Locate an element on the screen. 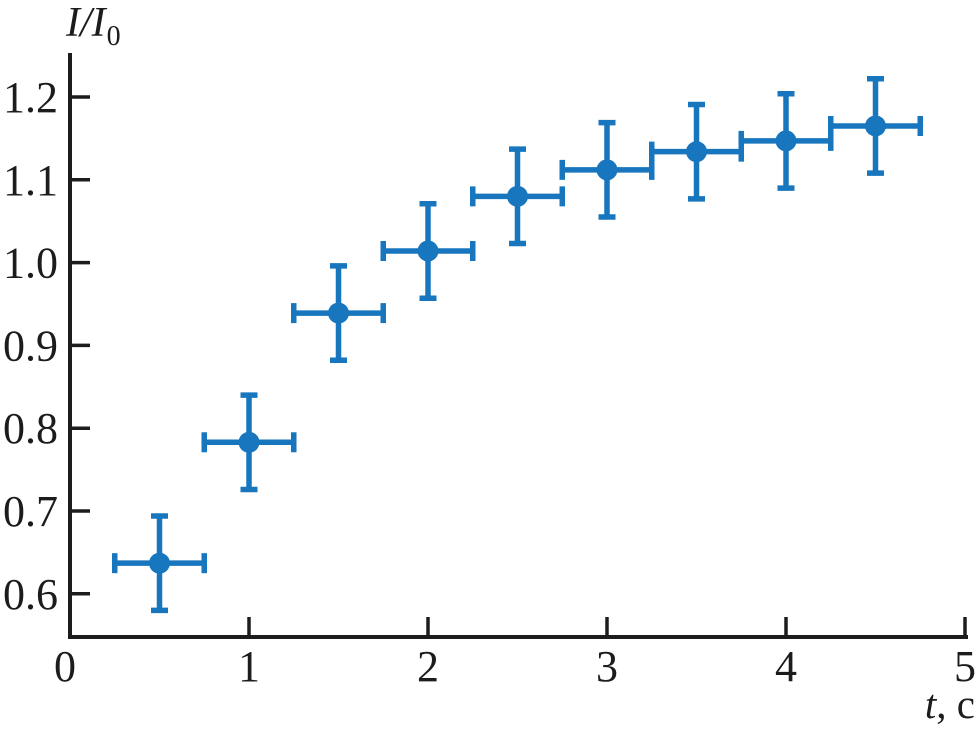 This screenshot has height=737, width=980. y-tick-label: 1.1 is located at coordinates (30, 180).